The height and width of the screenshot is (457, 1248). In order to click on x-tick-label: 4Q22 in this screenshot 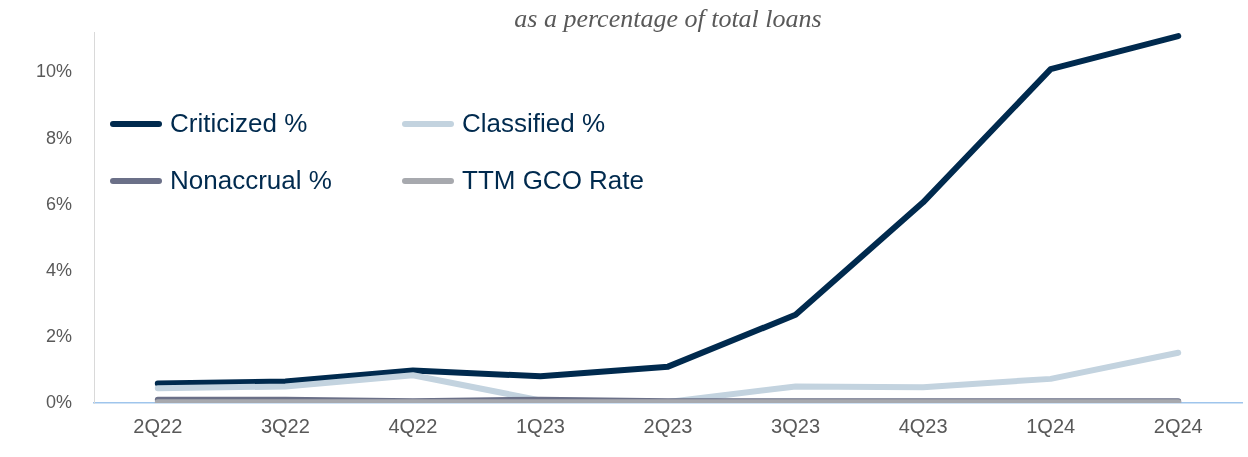, I will do `click(413, 425)`.